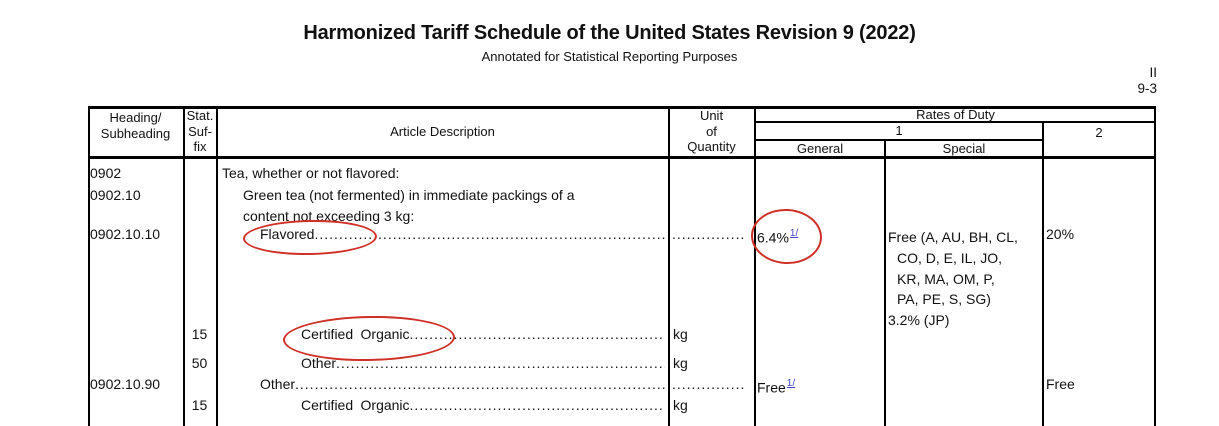 This screenshot has width=1219, height=426. I want to click on header-line-under-rates, so click(955, 122).